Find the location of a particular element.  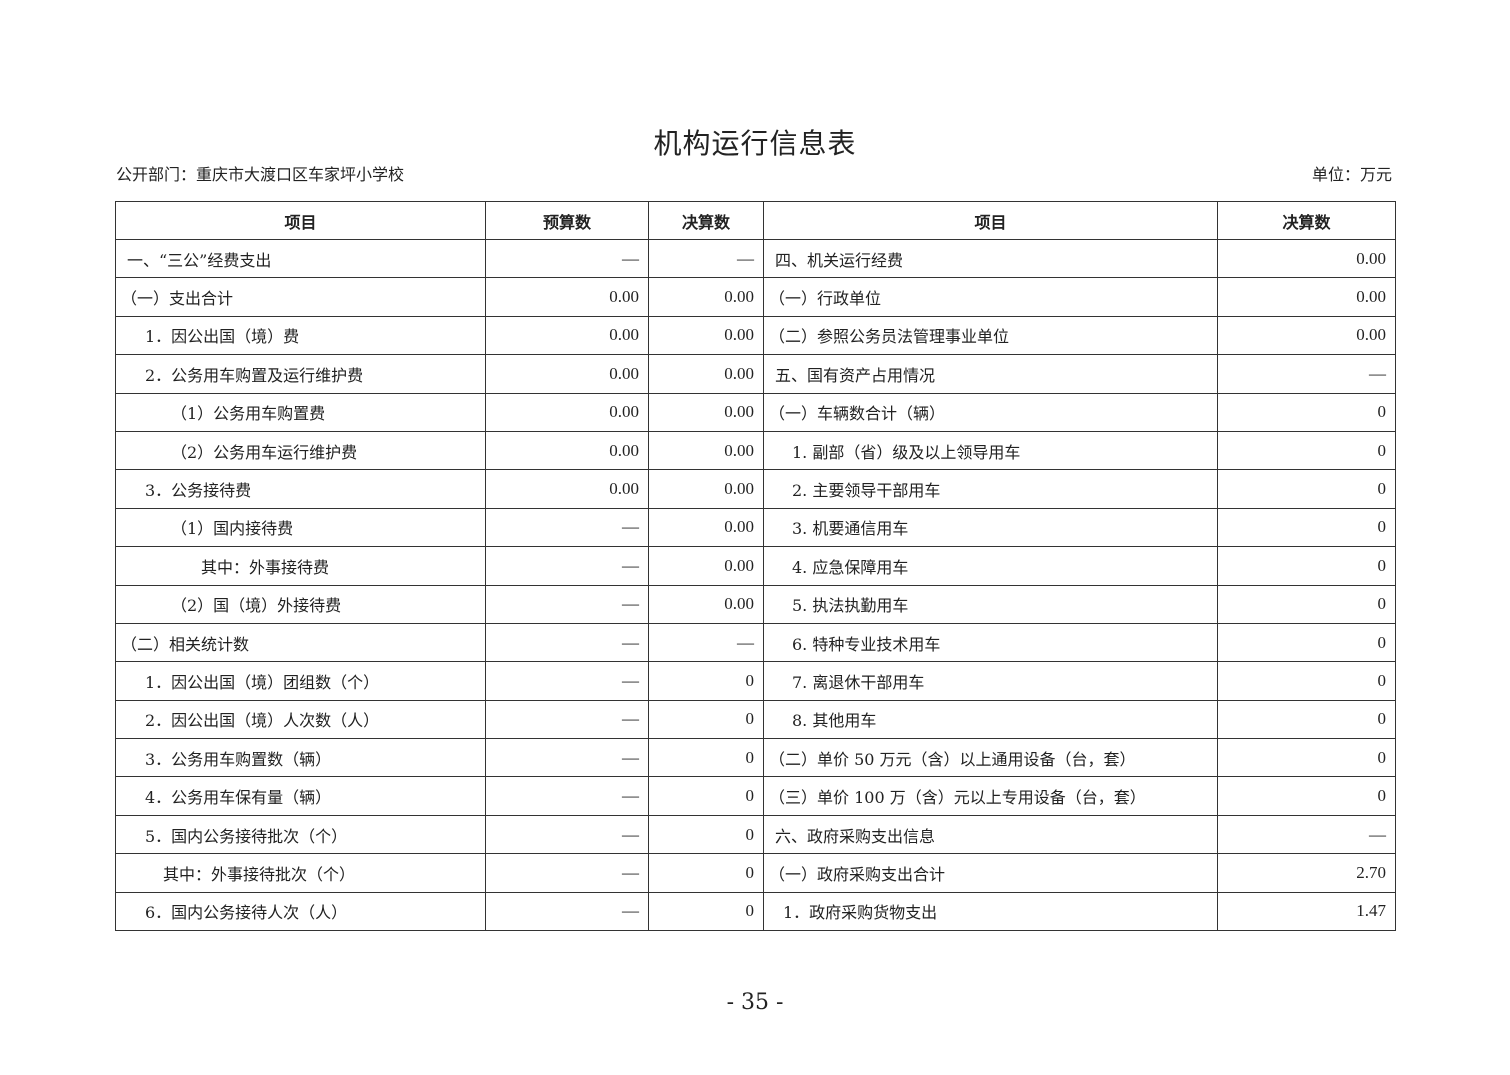

row-item-right: （二）参照公务员法管理事业单位 is located at coordinates (990, 335).